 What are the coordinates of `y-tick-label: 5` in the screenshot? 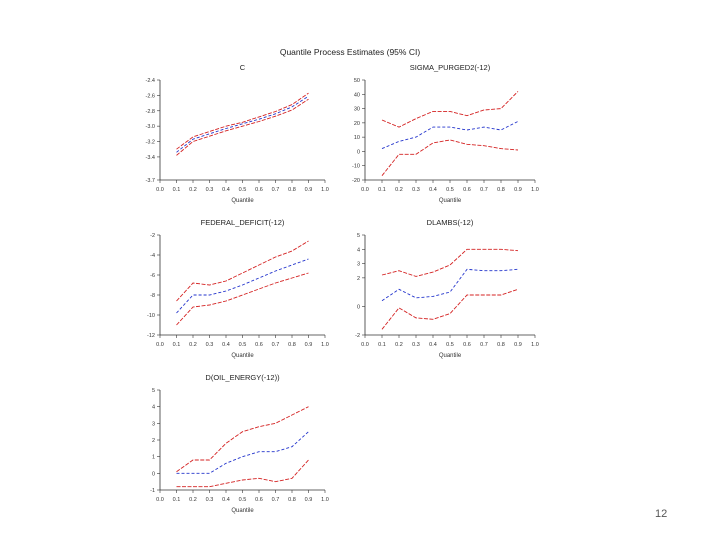 It's located at (153, 391).